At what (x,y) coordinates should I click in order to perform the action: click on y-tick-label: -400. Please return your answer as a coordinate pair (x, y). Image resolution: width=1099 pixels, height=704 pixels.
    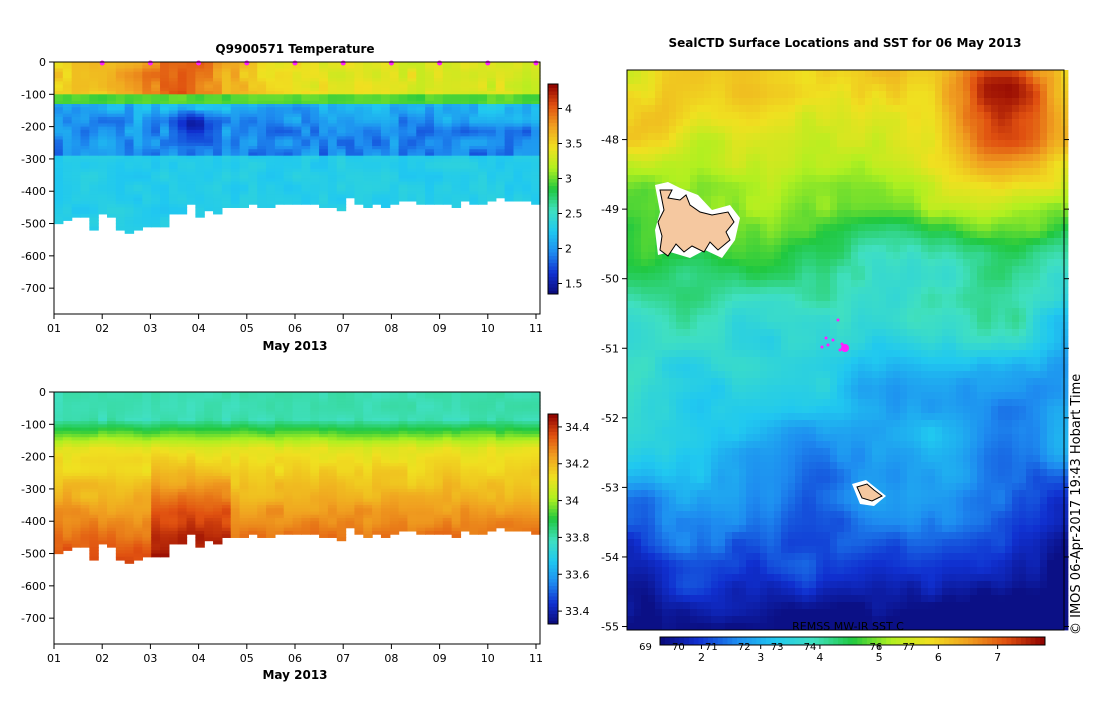
    Looking at the image, I should click on (33, 191).